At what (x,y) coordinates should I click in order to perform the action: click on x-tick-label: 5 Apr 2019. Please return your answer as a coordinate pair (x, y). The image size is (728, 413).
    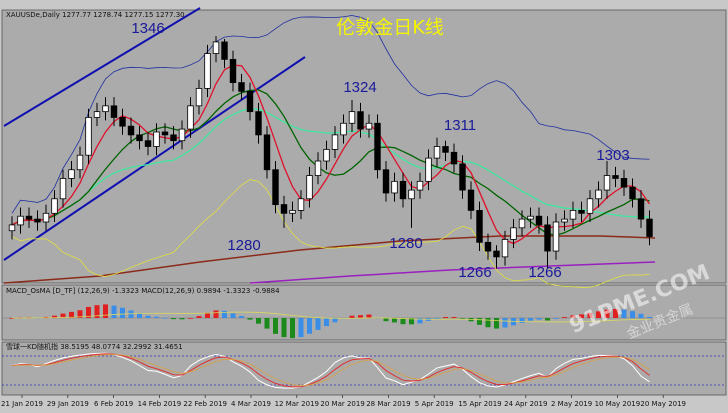
    Looking at the image, I should click on (434, 404).